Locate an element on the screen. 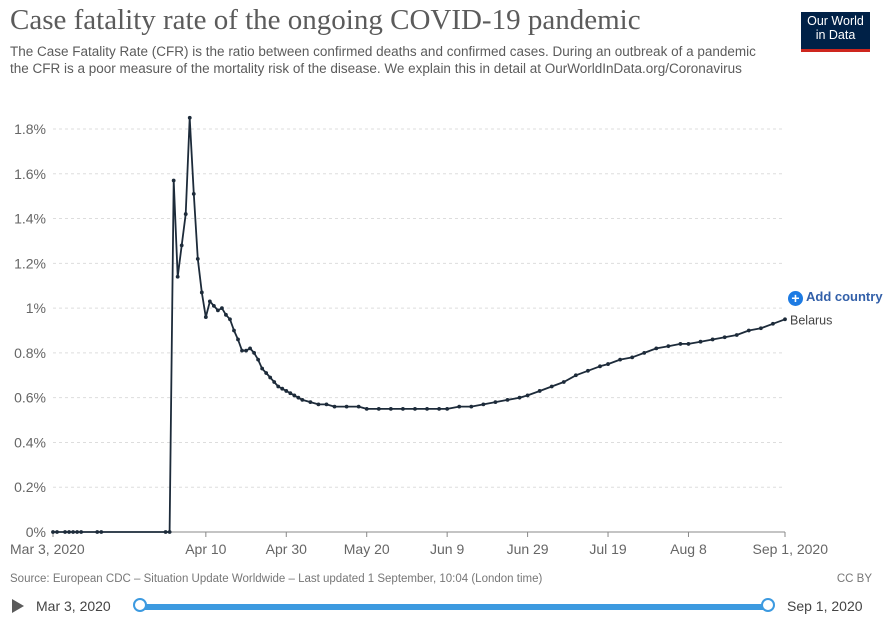  x-tick-label: Apr 10 is located at coordinates (205, 549).